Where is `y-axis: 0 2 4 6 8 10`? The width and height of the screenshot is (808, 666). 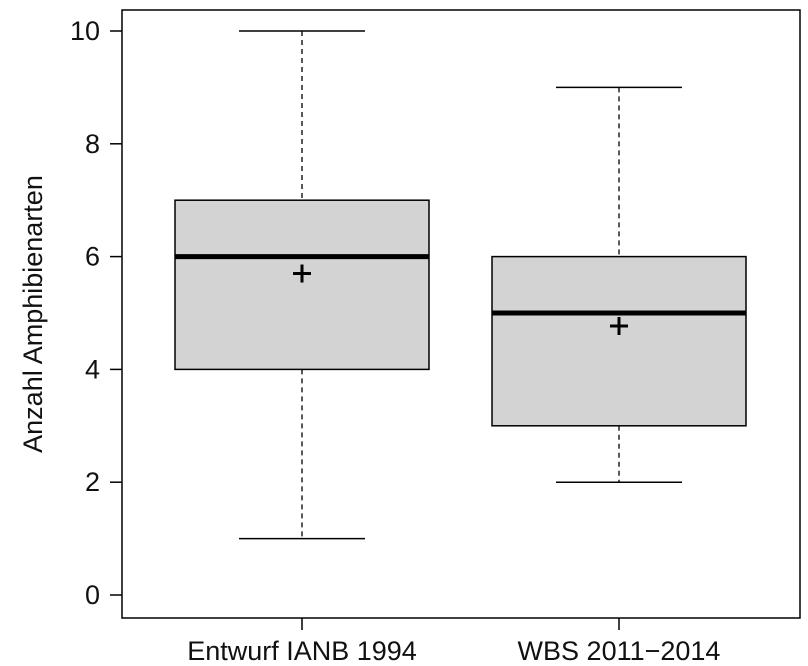
y-axis: 0 2 4 6 8 10 is located at coordinates (96, 313).